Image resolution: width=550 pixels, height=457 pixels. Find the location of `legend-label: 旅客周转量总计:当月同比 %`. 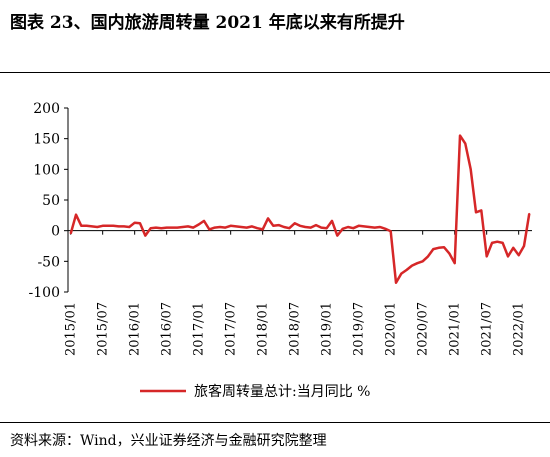

legend-label: 旅客周转量总计:当月同比 % is located at coordinates (282, 391).